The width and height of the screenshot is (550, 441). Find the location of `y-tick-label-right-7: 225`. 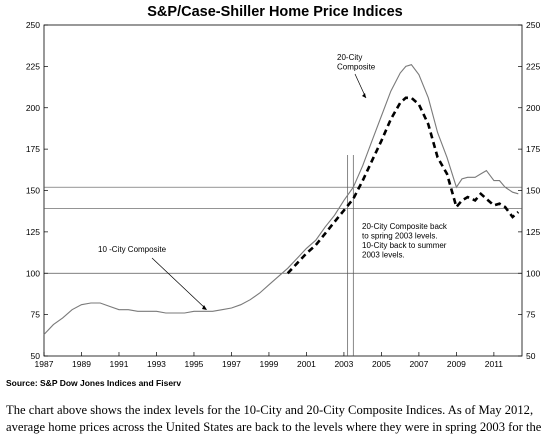

y-tick-label-right-7: 225 is located at coordinates (533, 66).